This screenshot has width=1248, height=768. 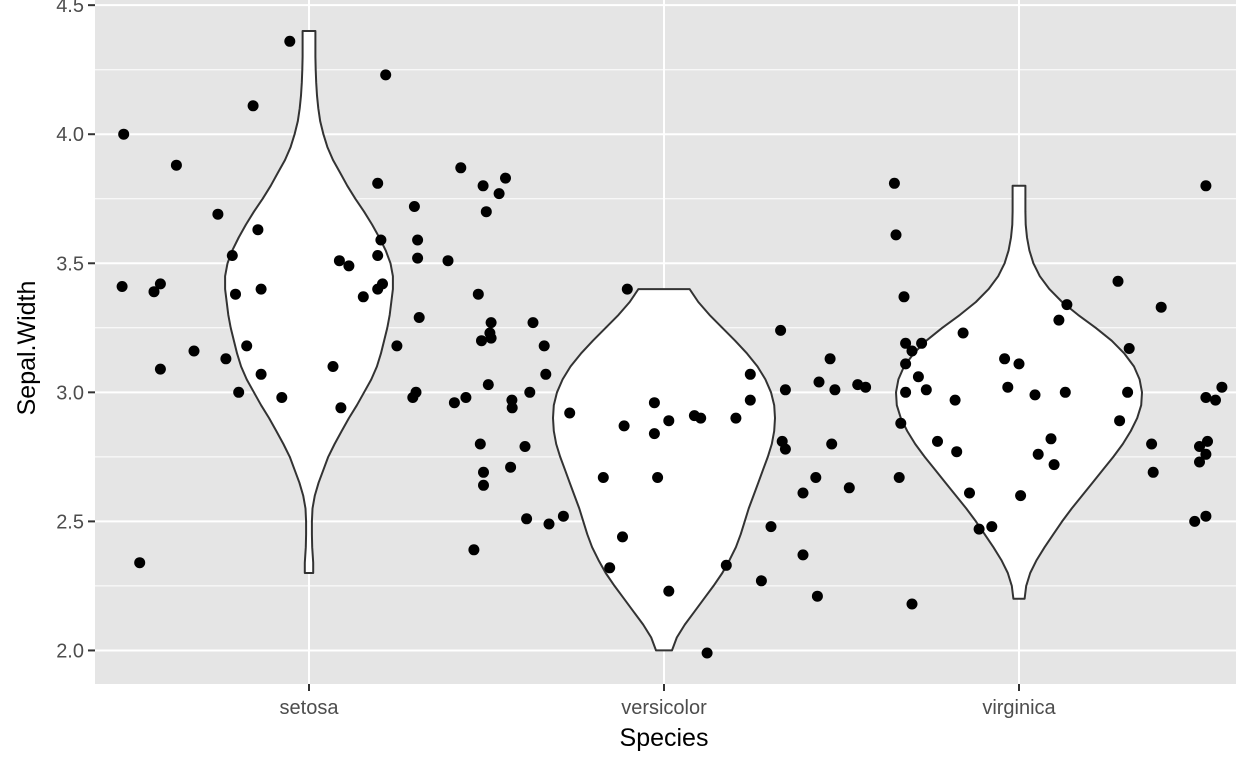 What do you see at coordinates (1019, 708) in the screenshot?
I see `x-tick-label: virginica` at bounding box center [1019, 708].